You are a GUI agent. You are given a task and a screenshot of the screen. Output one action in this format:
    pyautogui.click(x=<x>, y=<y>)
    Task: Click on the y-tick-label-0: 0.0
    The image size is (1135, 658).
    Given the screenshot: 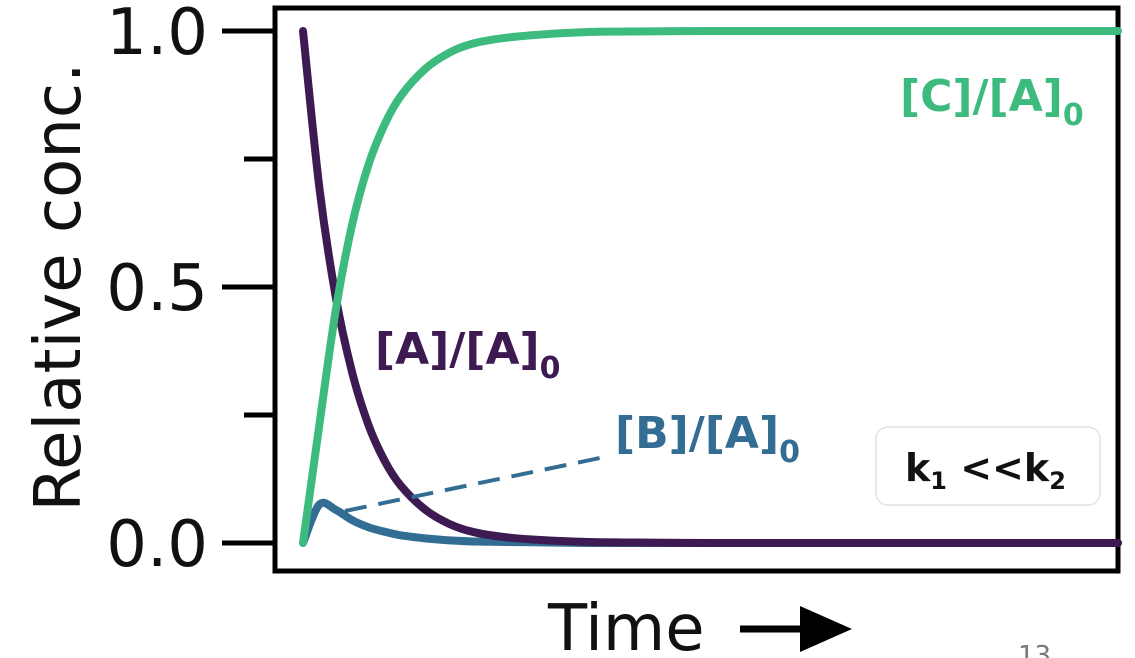 What is the action you would take?
    pyautogui.click(x=157, y=545)
    